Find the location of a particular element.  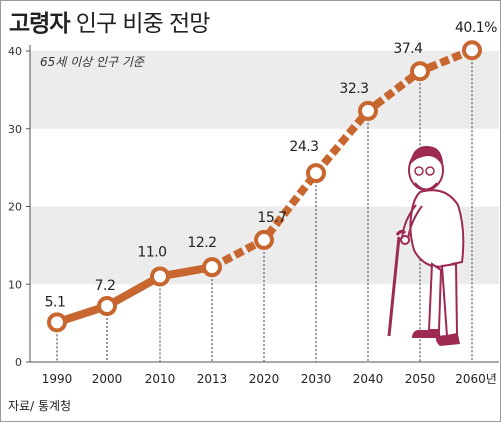

chart-title-bold: 고령자 is located at coordinates (39, 24).